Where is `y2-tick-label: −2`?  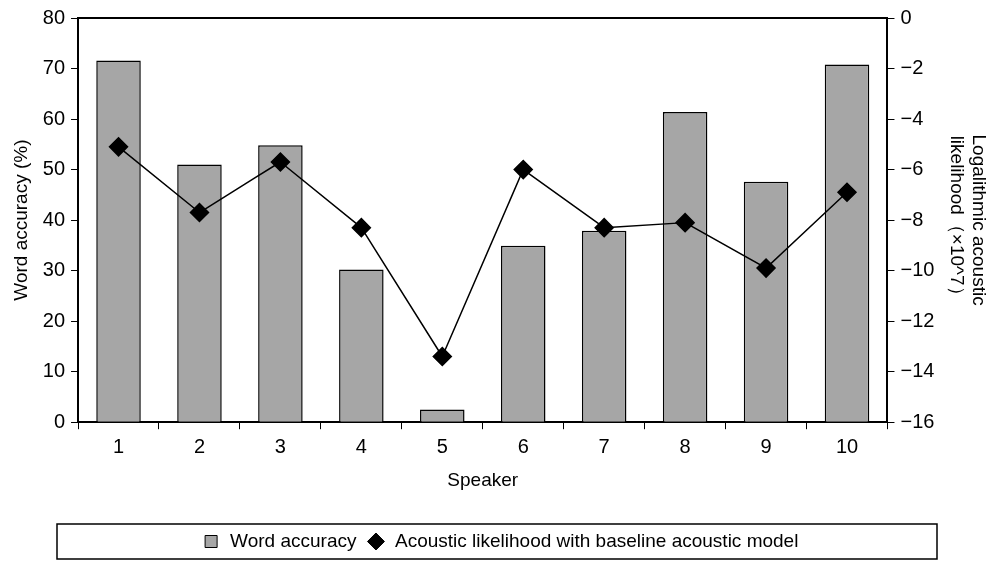
y2-tick-label: −2 is located at coordinates (912, 67).